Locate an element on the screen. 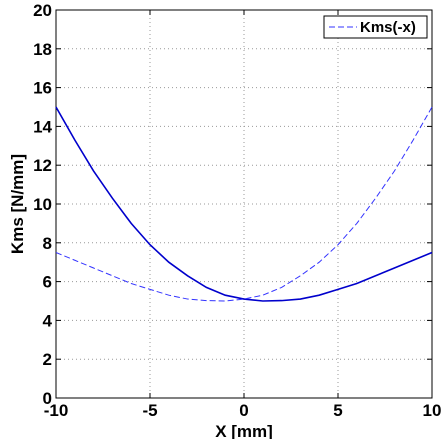 The width and height of the screenshot is (441, 439). y-tick-label: 4 is located at coordinates (48, 320).